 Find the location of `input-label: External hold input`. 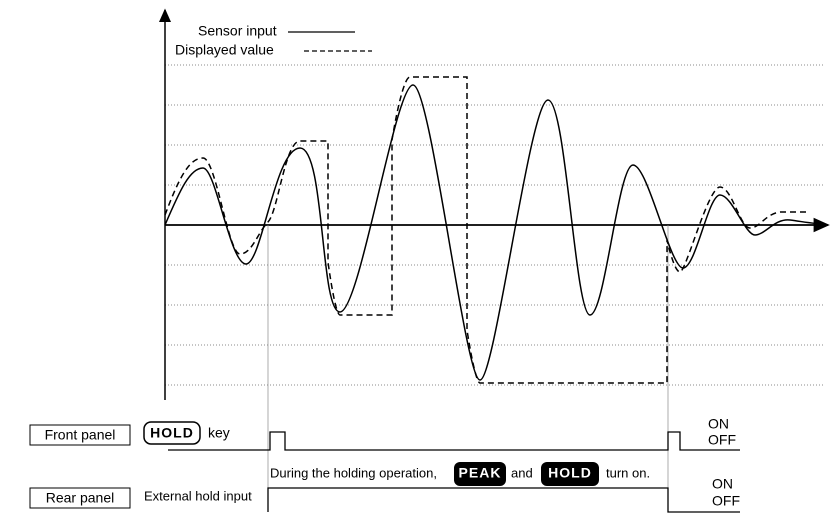

input-label: External hold input is located at coordinates (198, 495).